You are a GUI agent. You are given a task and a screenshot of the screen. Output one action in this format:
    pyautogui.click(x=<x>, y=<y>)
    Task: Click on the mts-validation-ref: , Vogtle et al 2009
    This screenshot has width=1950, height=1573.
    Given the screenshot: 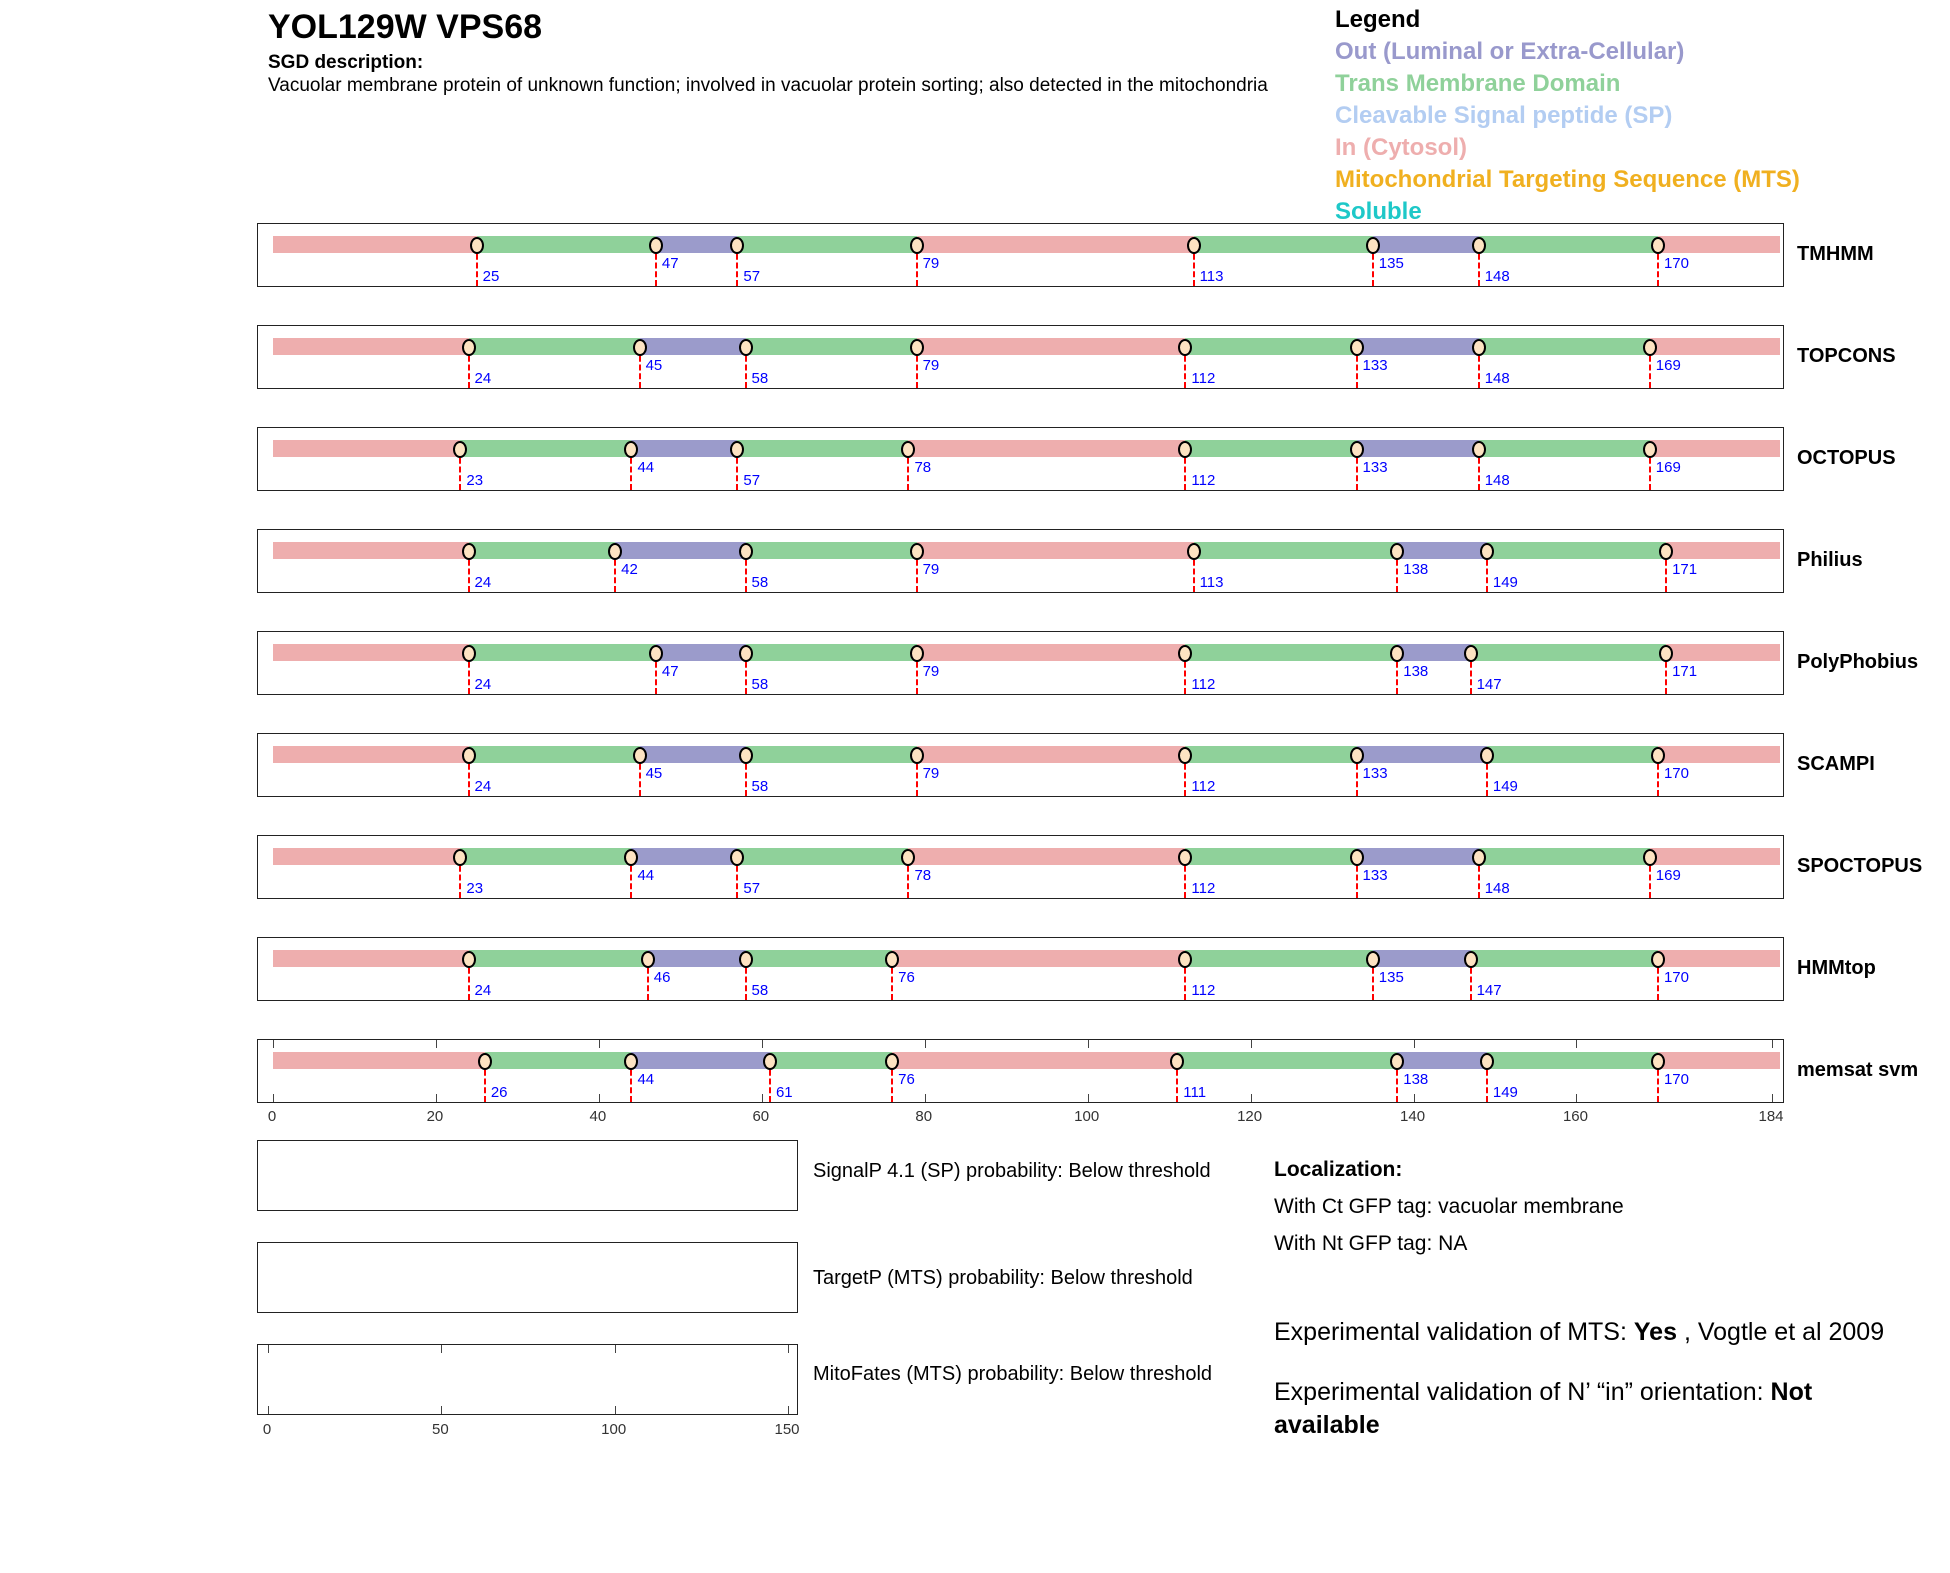 What is the action you would take?
    pyautogui.click(x=1781, y=1332)
    